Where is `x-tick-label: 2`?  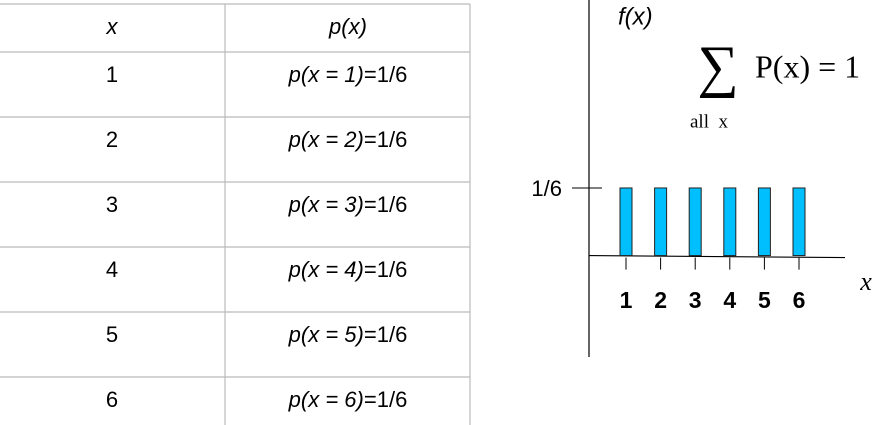
x-tick-label: 2 is located at coordinates (660, 300).